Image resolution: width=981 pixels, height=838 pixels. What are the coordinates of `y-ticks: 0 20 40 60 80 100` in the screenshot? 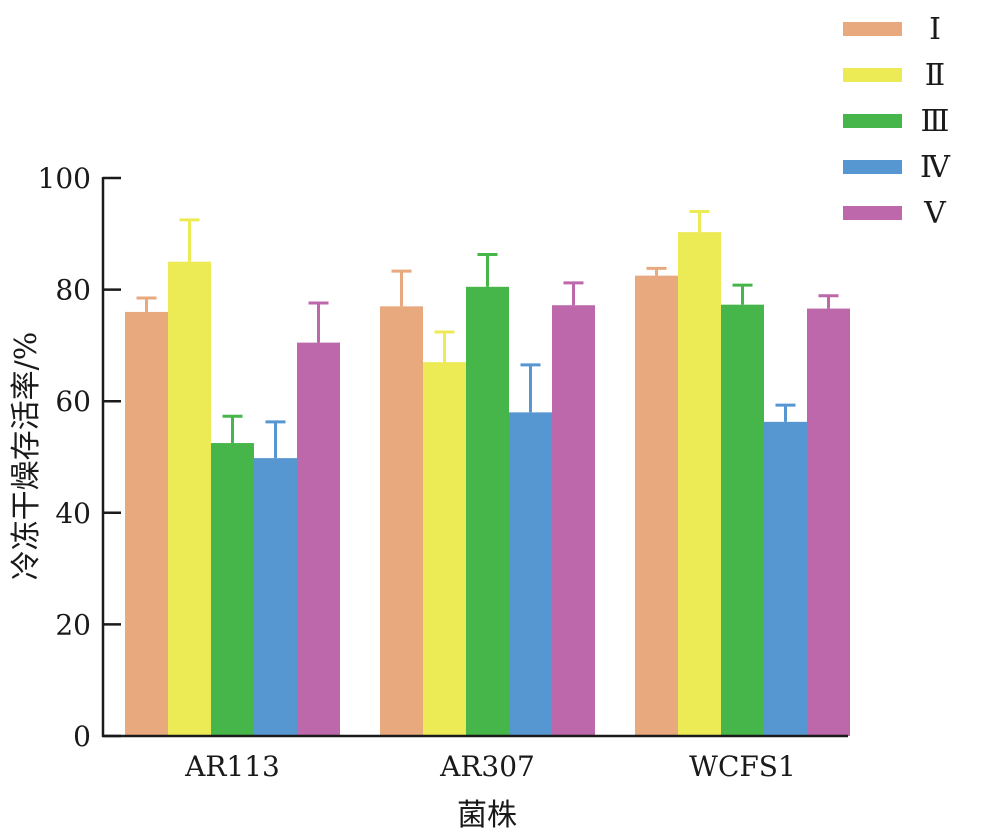 It's located at (79, 457).